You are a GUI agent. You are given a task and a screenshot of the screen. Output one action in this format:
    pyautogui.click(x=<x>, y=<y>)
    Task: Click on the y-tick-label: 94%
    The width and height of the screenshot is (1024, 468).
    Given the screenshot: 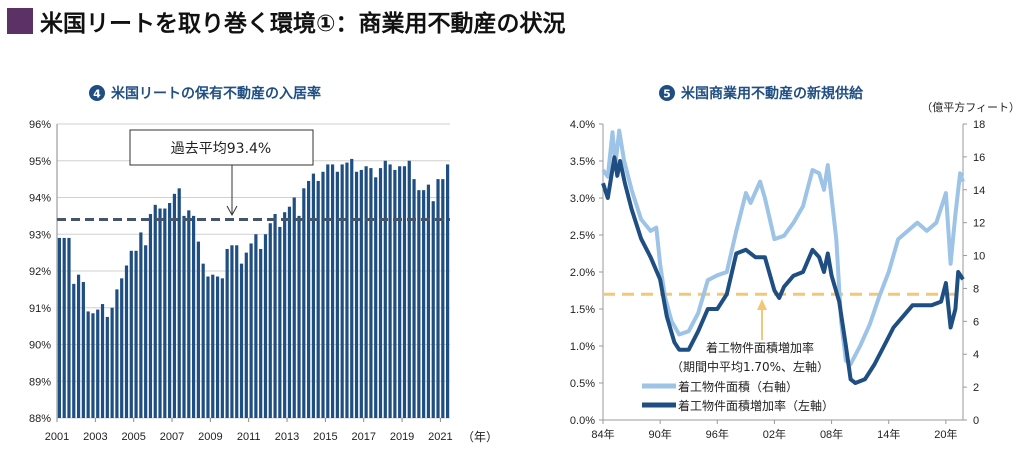 What is the action you would take?
    pyautogui.click(x=40, y=199)
    